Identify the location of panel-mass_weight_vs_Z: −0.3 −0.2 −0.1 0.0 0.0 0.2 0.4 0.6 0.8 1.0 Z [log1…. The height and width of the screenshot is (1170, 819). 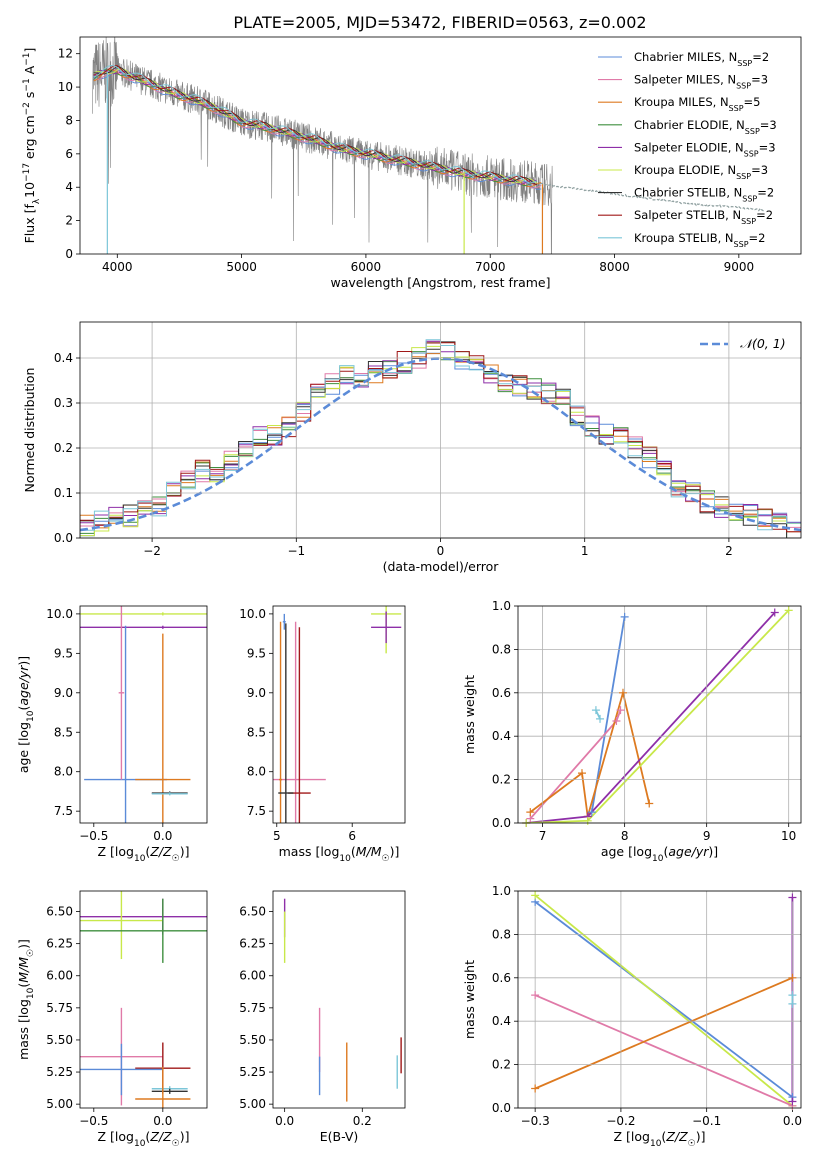
(632, 1016).